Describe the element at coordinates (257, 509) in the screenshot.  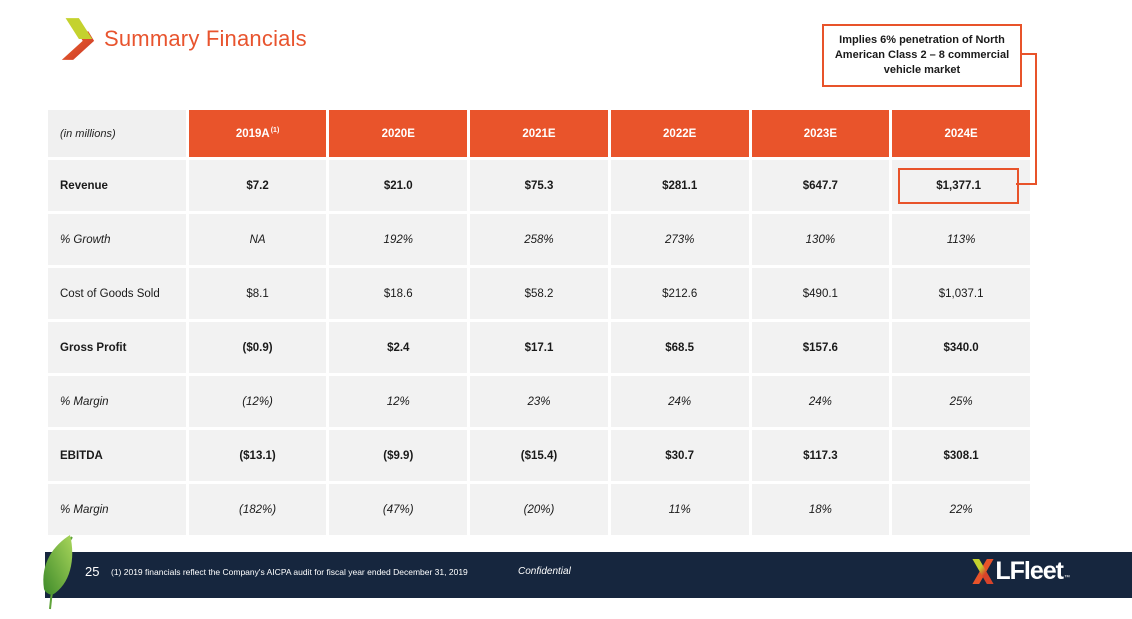
I see `cell: (182%)` at that location.